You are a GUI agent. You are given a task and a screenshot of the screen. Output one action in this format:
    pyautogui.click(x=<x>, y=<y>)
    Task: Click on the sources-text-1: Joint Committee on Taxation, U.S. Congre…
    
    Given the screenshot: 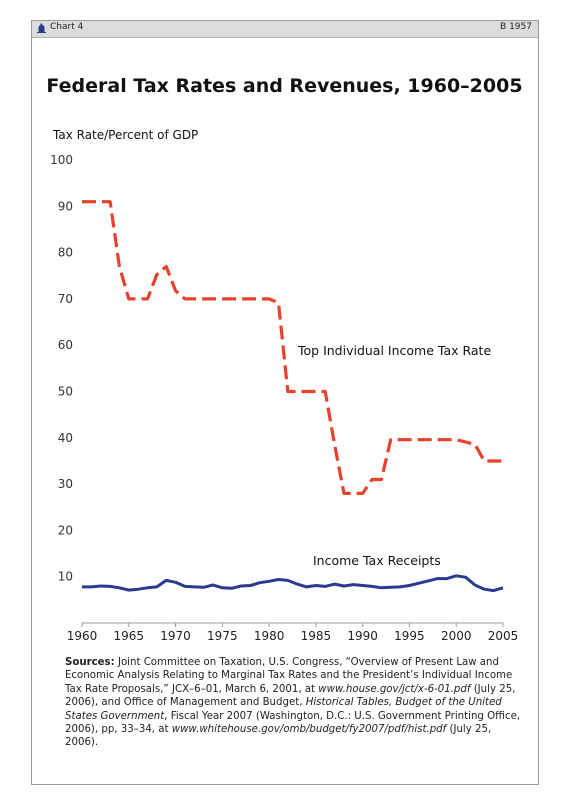 What is the action you would take?
    pyautogui.click(x=289, y=676)
    